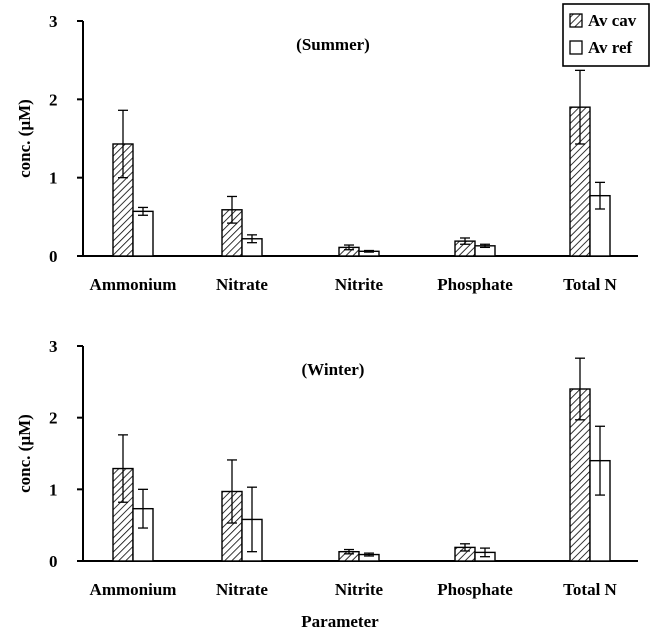 This screenshot has width=656, height=633. Describe the element at coordinates (333, 44) in the screenshot. I see `panel-title: (Summer)` at that location.